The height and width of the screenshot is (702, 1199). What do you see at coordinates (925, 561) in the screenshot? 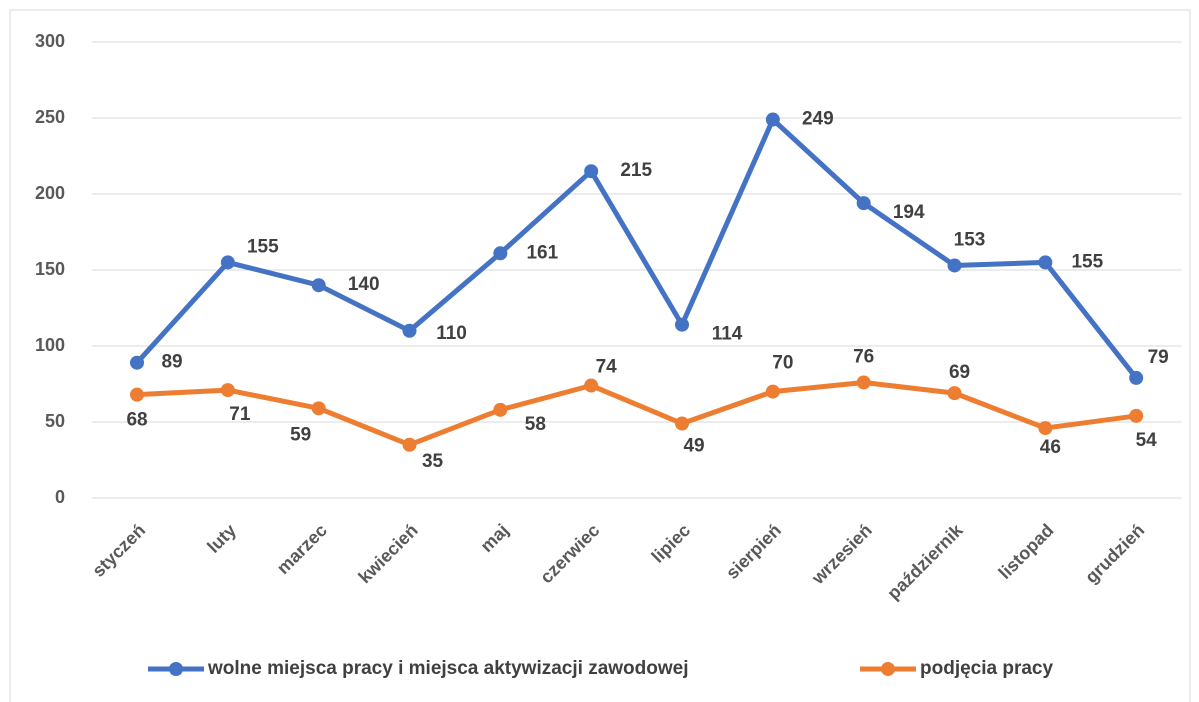
I see `x-tick-label: październik` at bounding box center [925, 561].